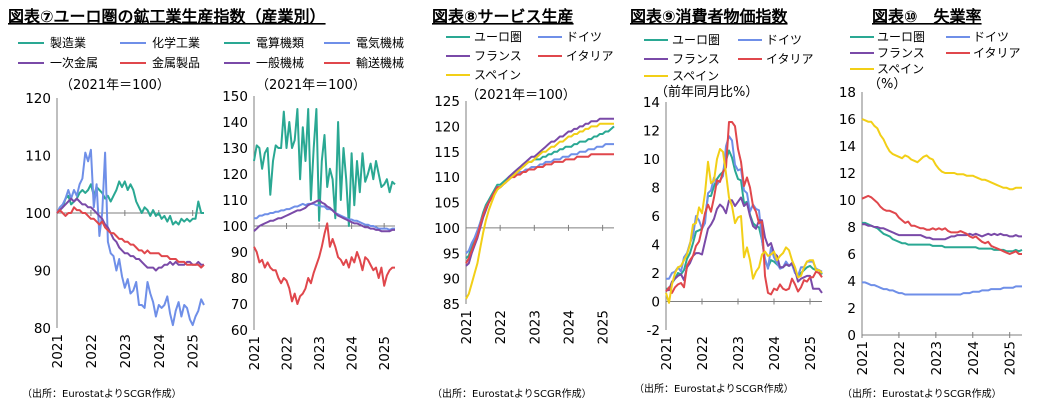 This screenshot has height=409, width=1043. I want to click on legend-label: 輸送機械, so click(380, 62).